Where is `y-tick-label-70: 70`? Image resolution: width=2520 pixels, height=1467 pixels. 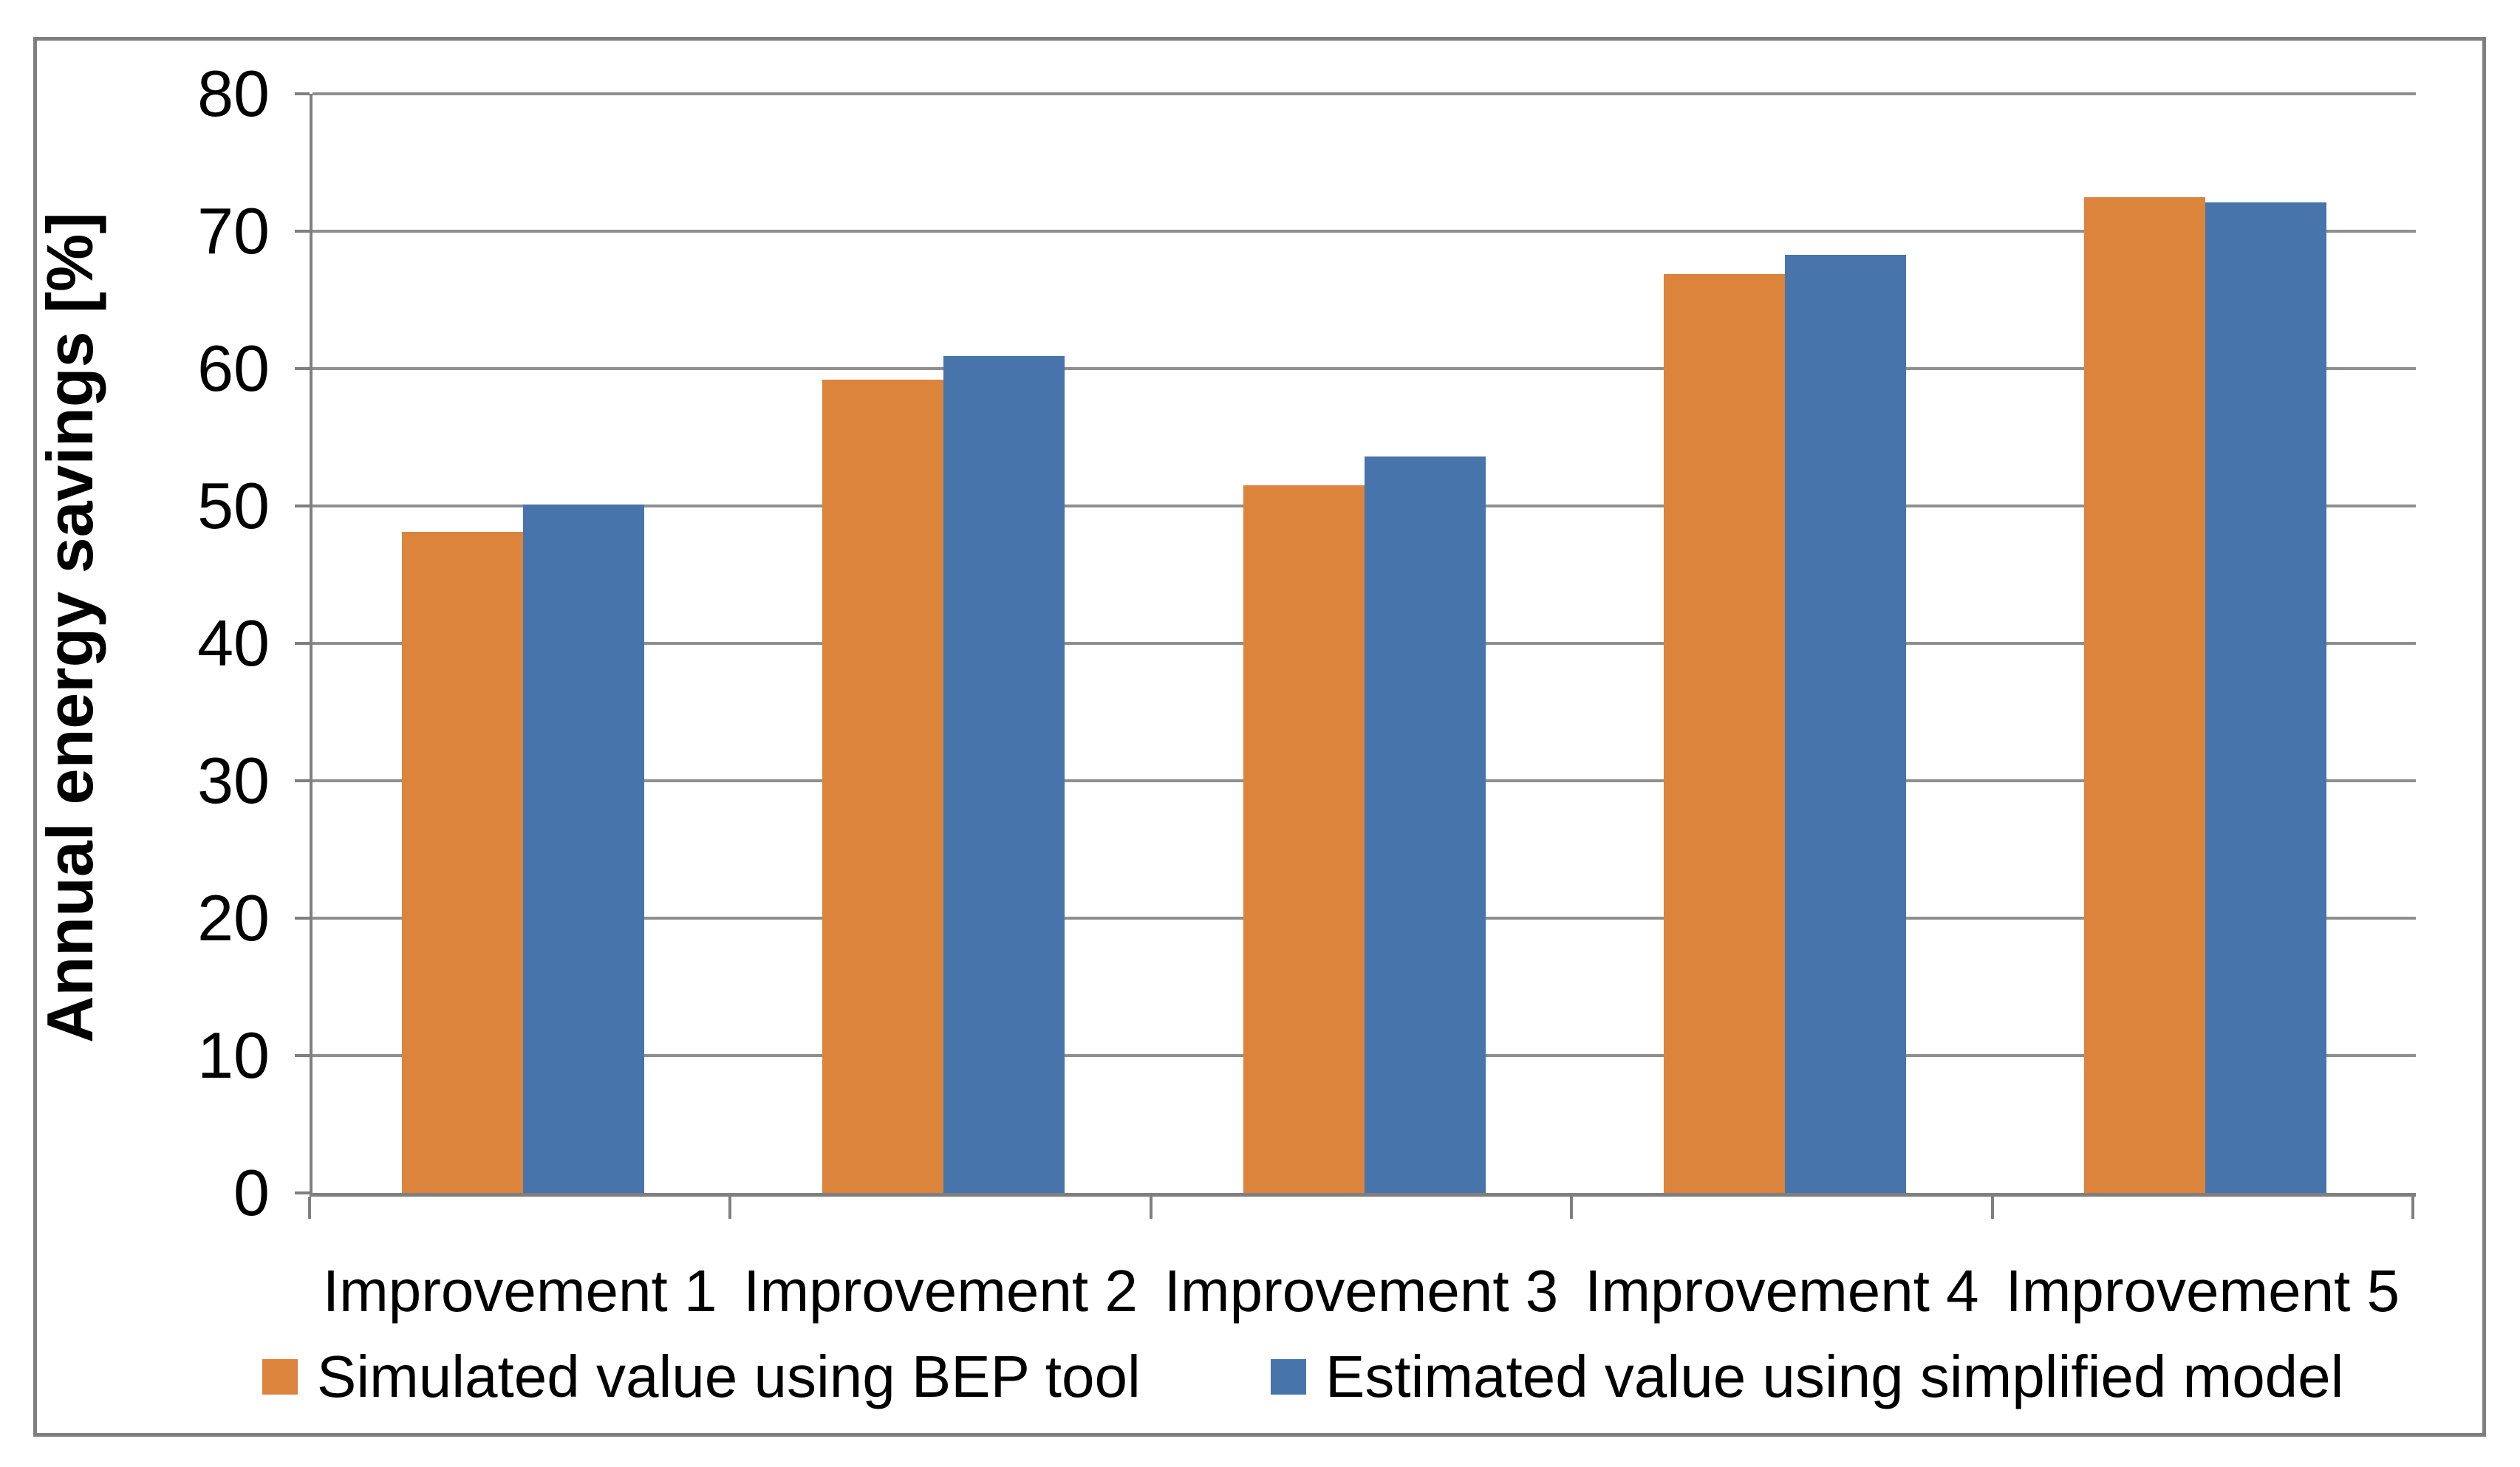 y-tick-label-70: 70 is located at coordinates (233, 231).